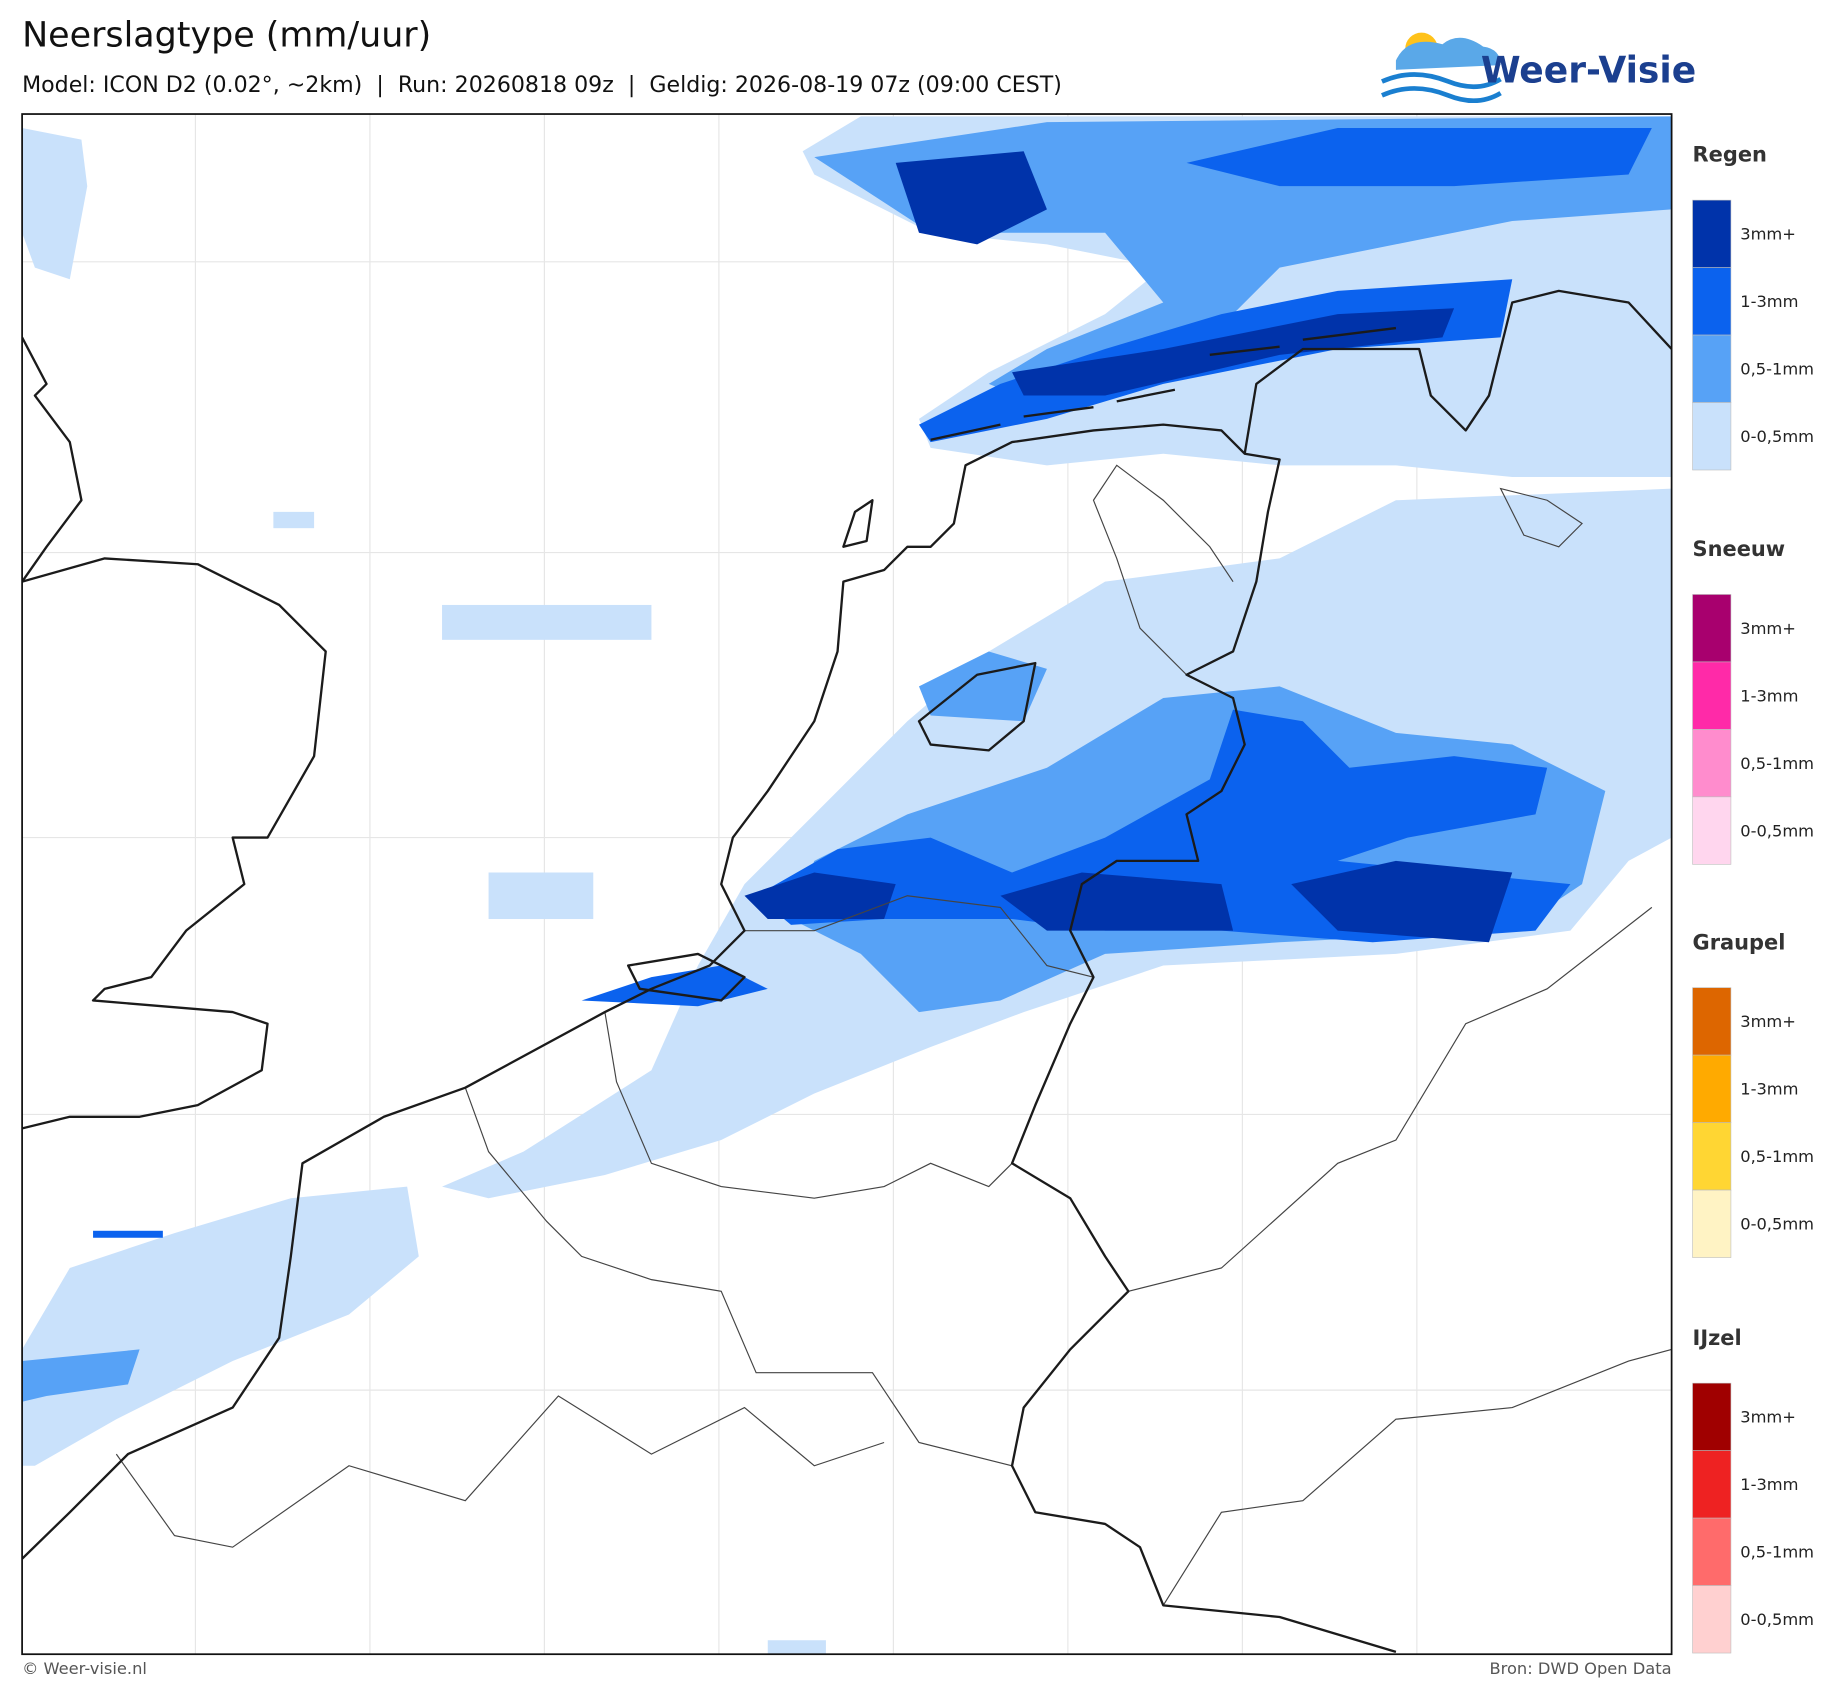 Image resolution: width=1824 pixels, height=1681 pixels. Describe the element at coordinates (226, 36) in the screenshot. I see `title: Neerslagtype (mm/uur)` at that location.